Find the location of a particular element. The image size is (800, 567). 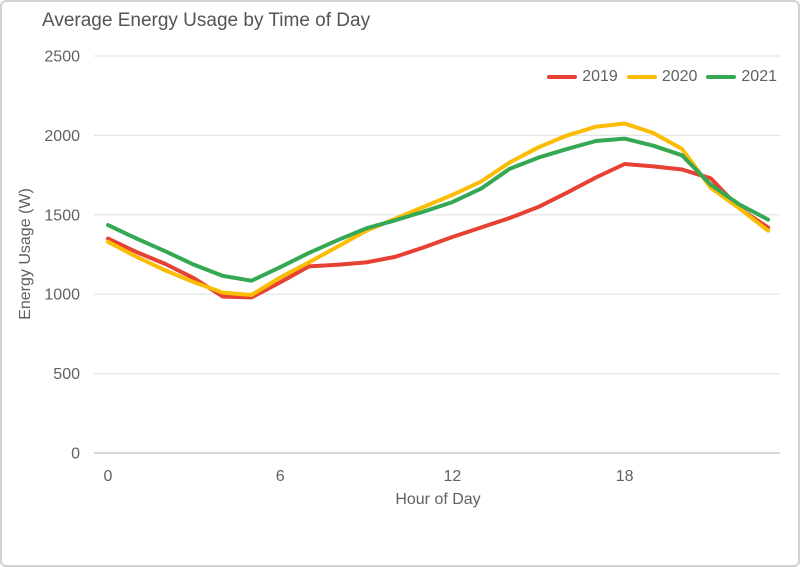

y-tick-label: 1500 is located at coordinates (62, 215).